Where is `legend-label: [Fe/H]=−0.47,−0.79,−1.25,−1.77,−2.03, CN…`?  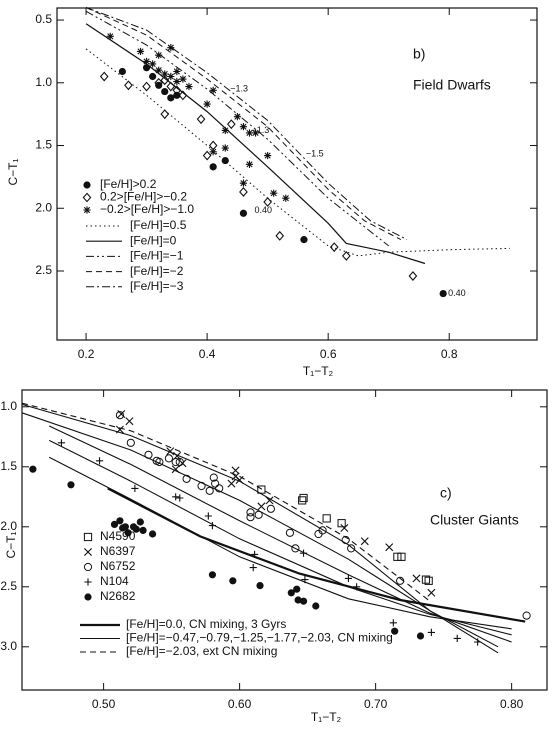
legend-label: [Fe/H]=−0.47,−0.79,−1.25,−1.77,−2.03, CN… is located at coordinates (259, 638).